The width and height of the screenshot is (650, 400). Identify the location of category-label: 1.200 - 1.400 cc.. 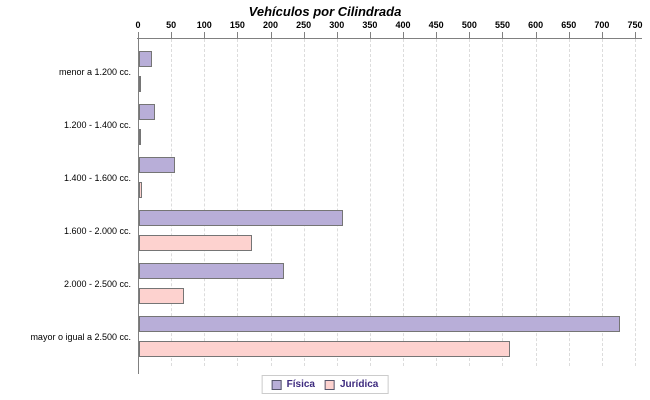
(97, 124).